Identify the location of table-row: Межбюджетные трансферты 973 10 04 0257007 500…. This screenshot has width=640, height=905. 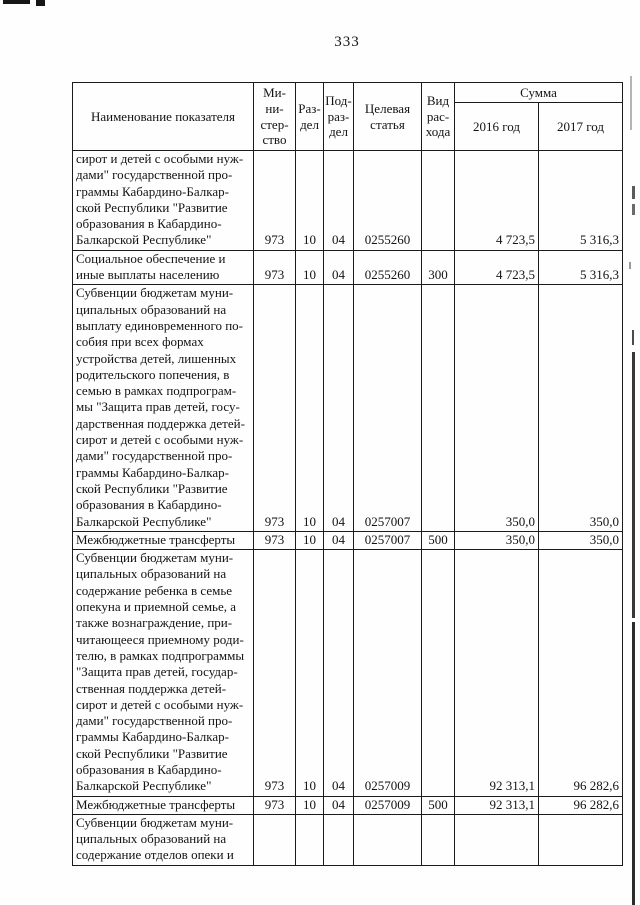
(347, 540).